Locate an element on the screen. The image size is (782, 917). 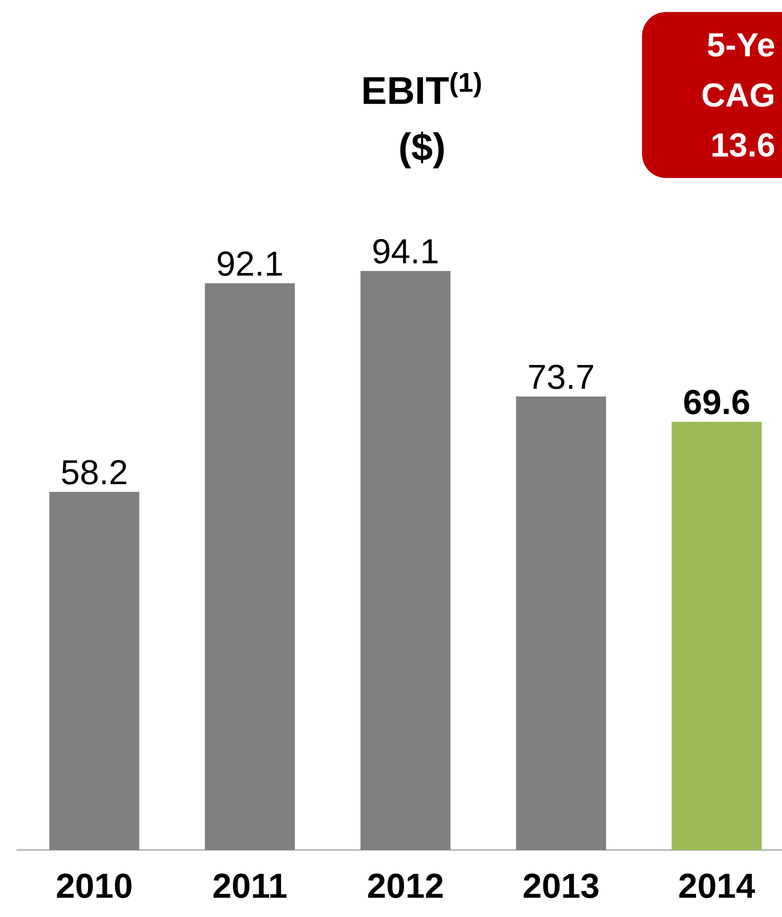
x-tick-label: 2012 is located at coordinates (405, 886).